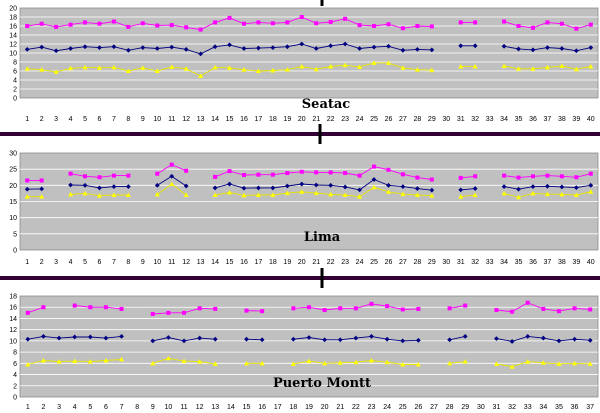  What do you see at coordinates (559, 407) in the screenshot?
I see `puerto-montt-x-tick: 35` at bounding box center [559, 407].